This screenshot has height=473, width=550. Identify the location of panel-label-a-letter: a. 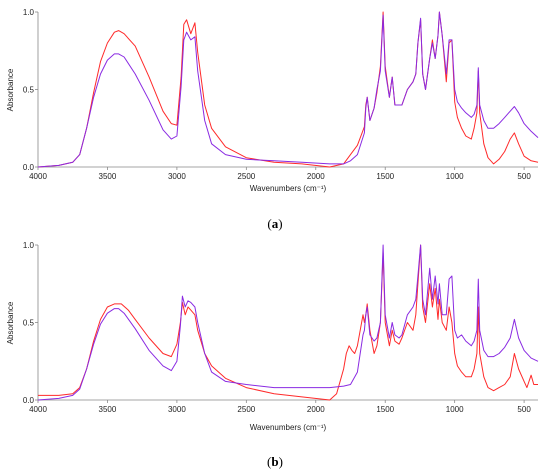
(275, 223).